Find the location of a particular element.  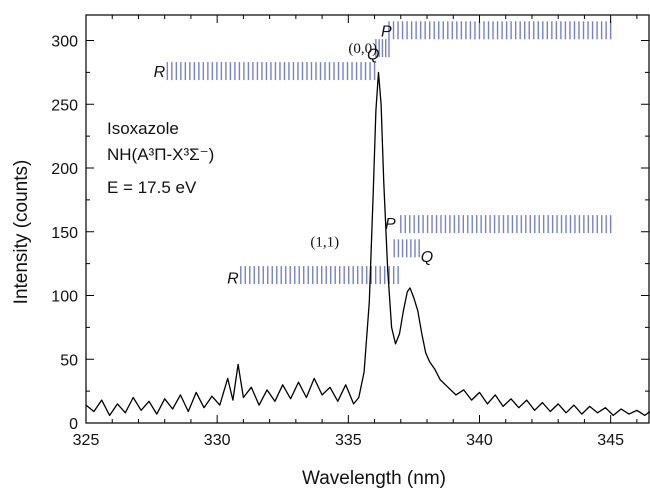

y-tick-label: 150 is located at coordinates (64, 233).